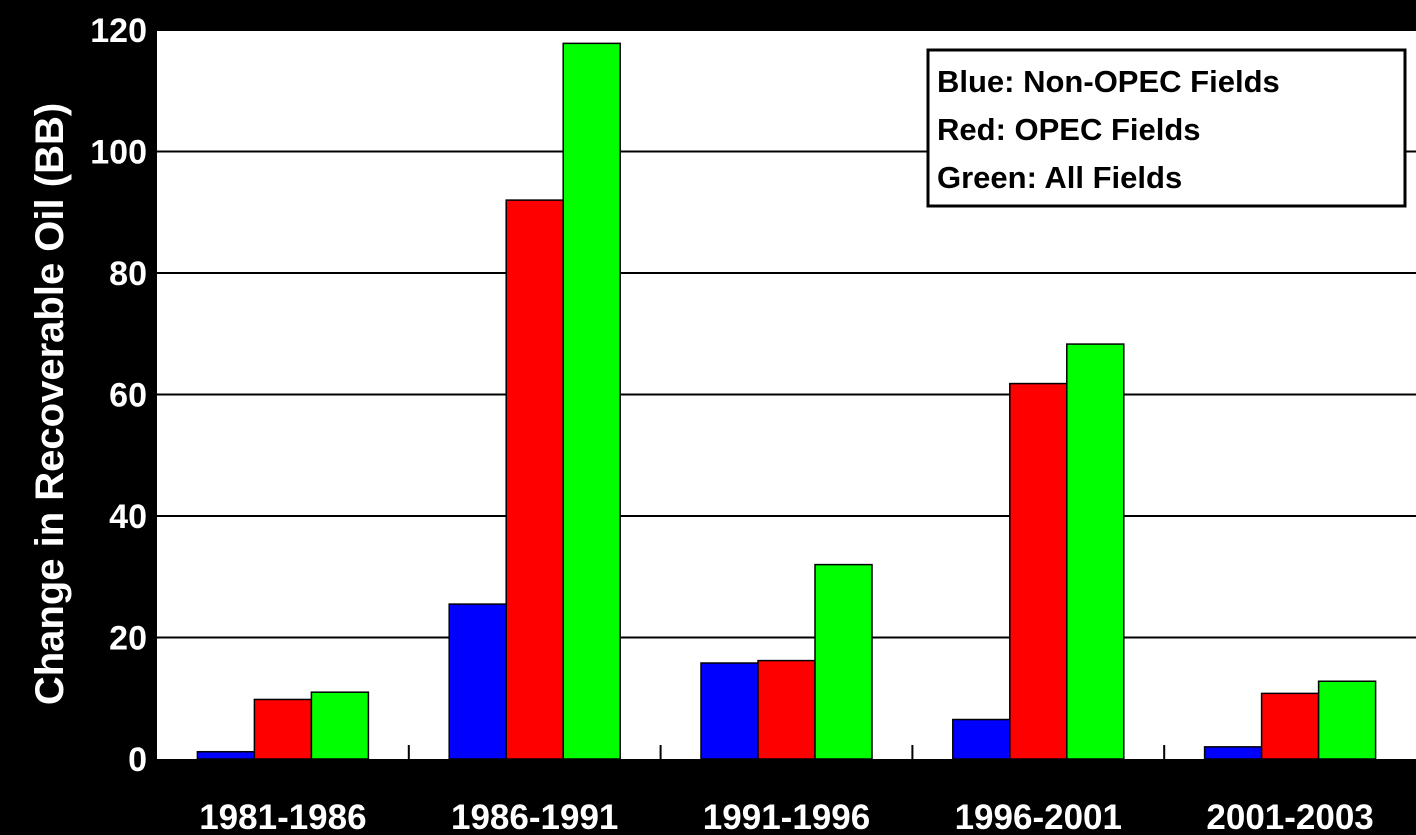  I want to click on legend-box, so click(1166, 128).